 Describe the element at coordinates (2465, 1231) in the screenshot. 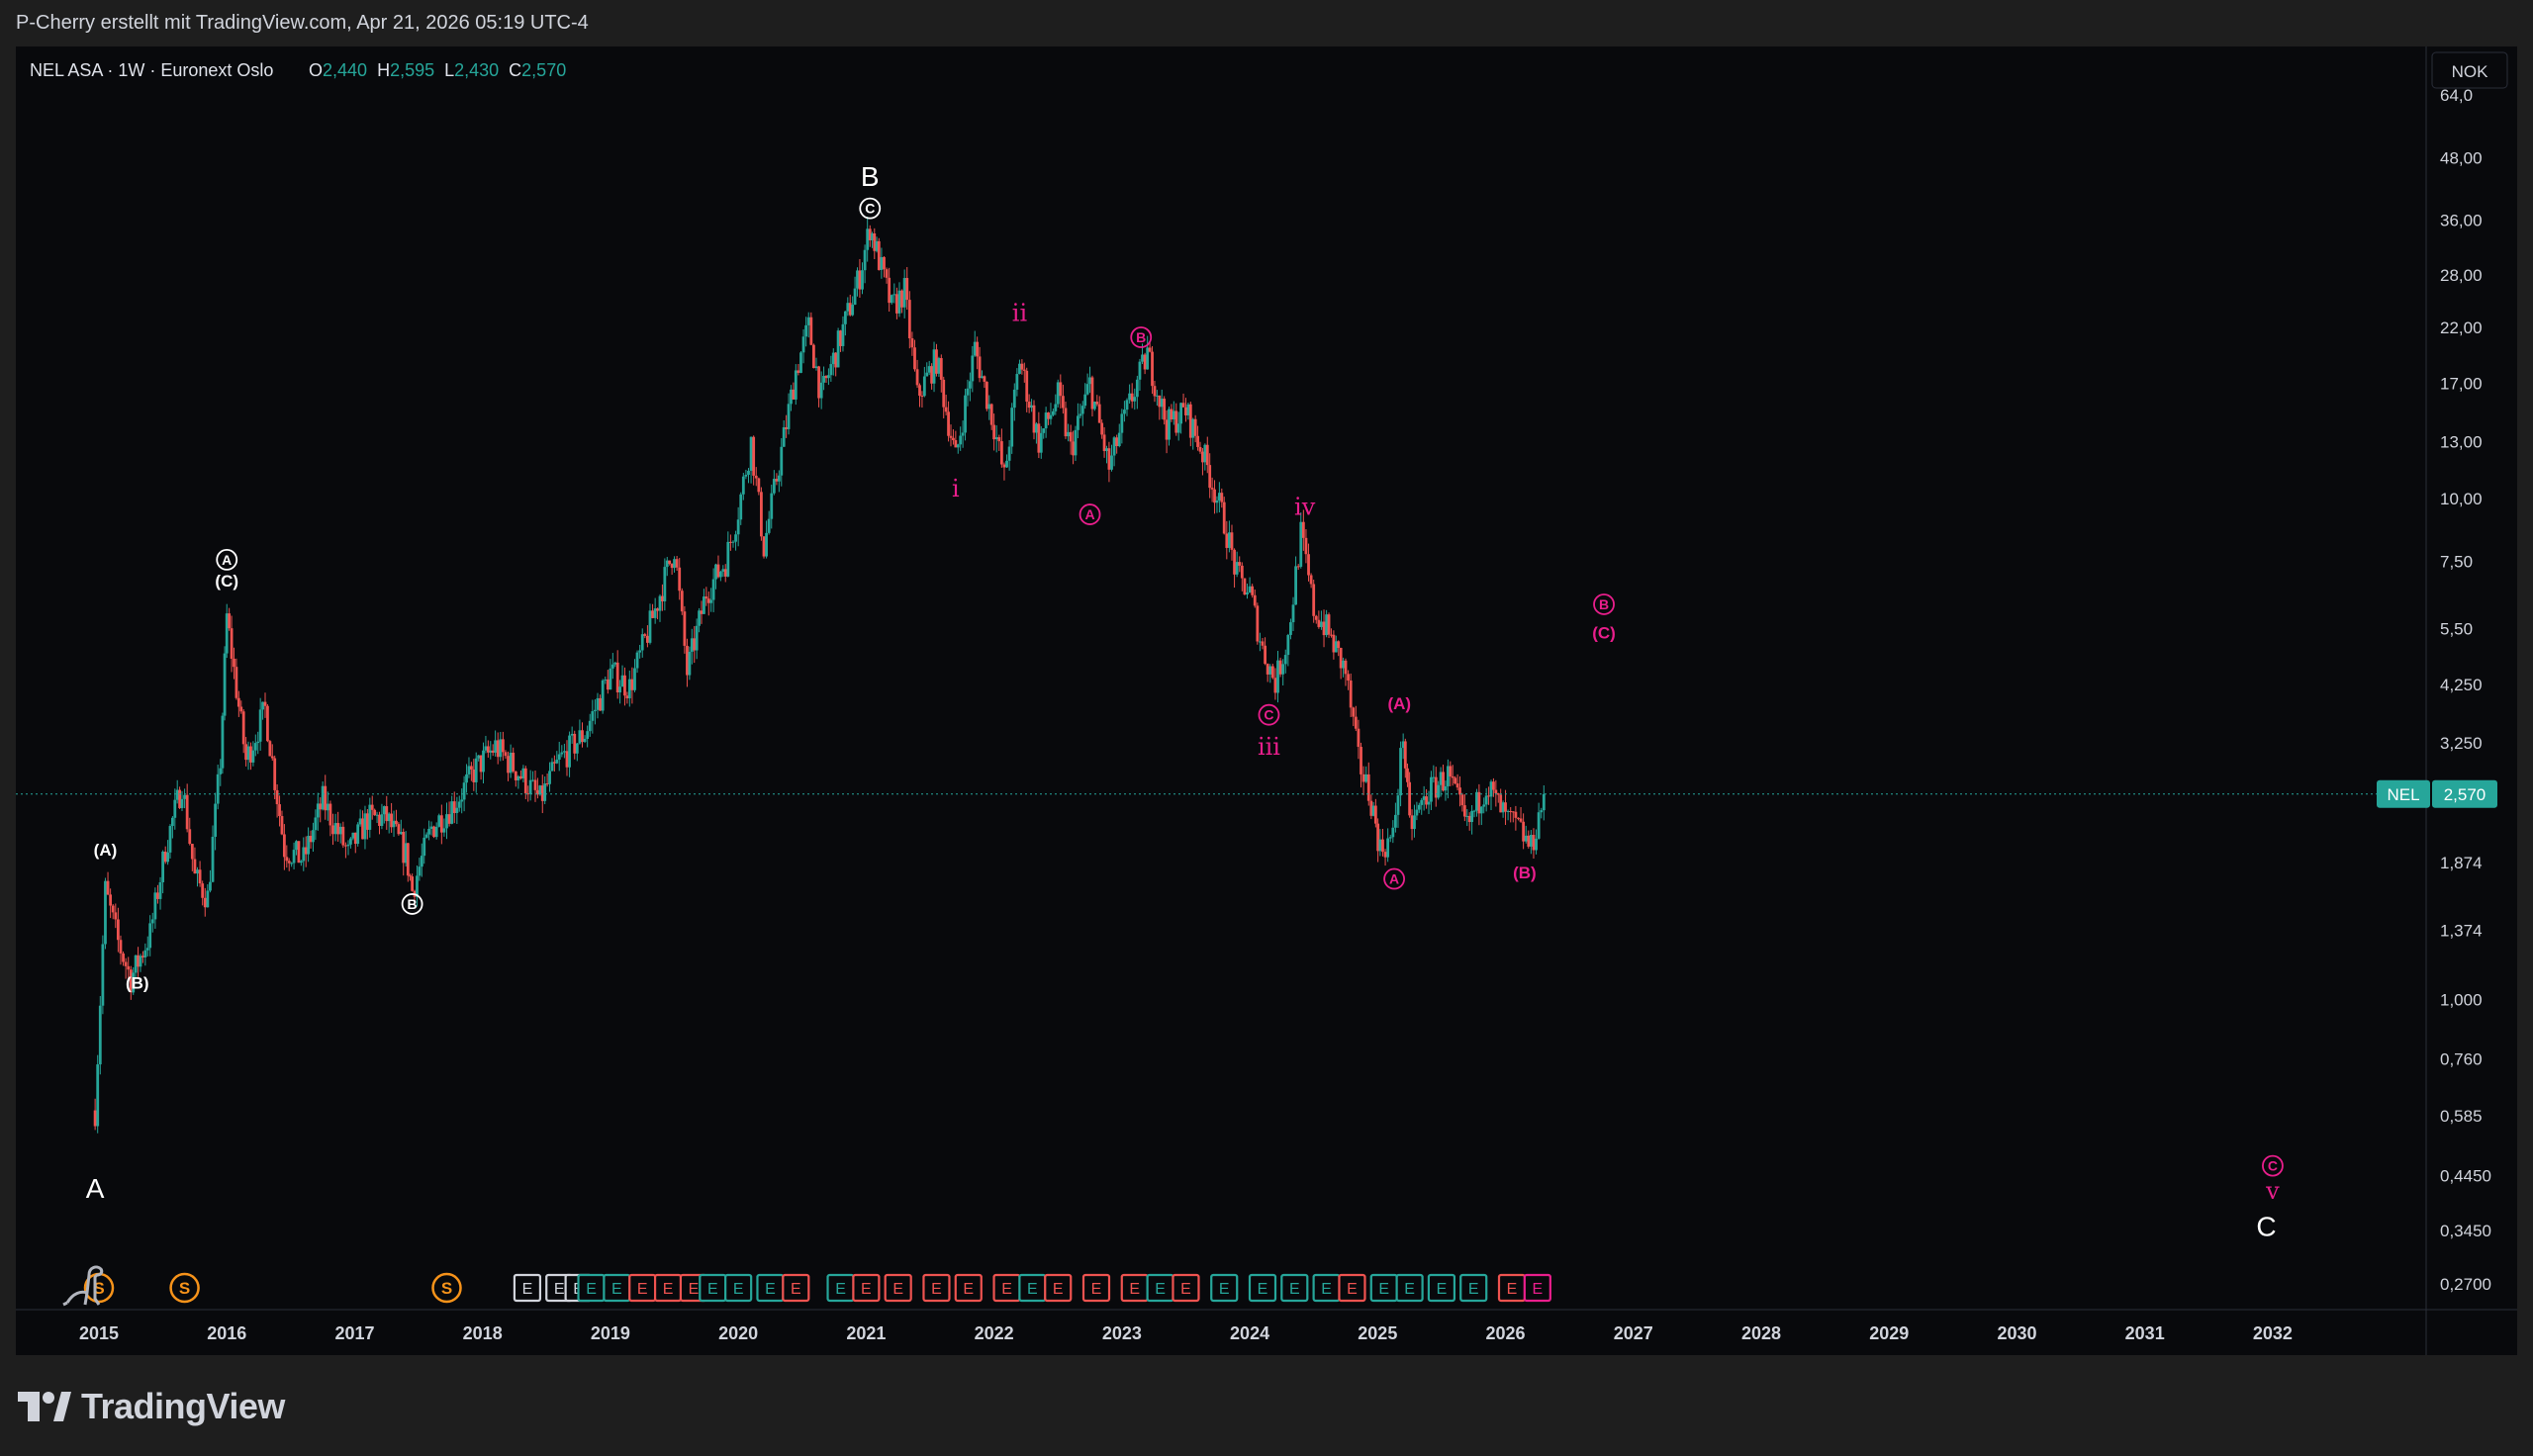

I see `price-tick-label: 0,3450` at that location.